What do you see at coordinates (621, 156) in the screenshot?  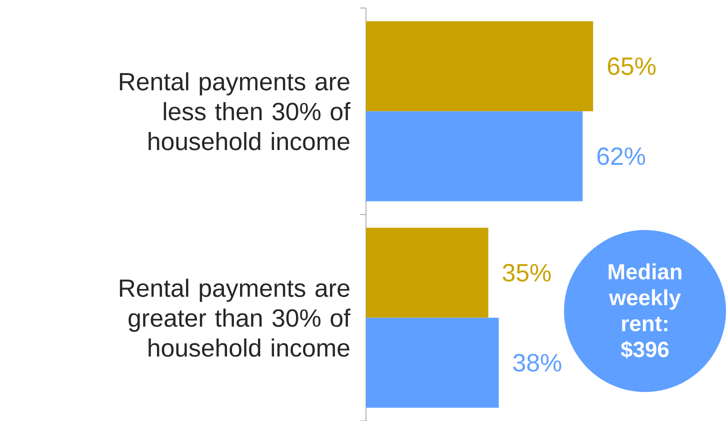 I see `data-label: 62%` at bounding box center [621, 156].